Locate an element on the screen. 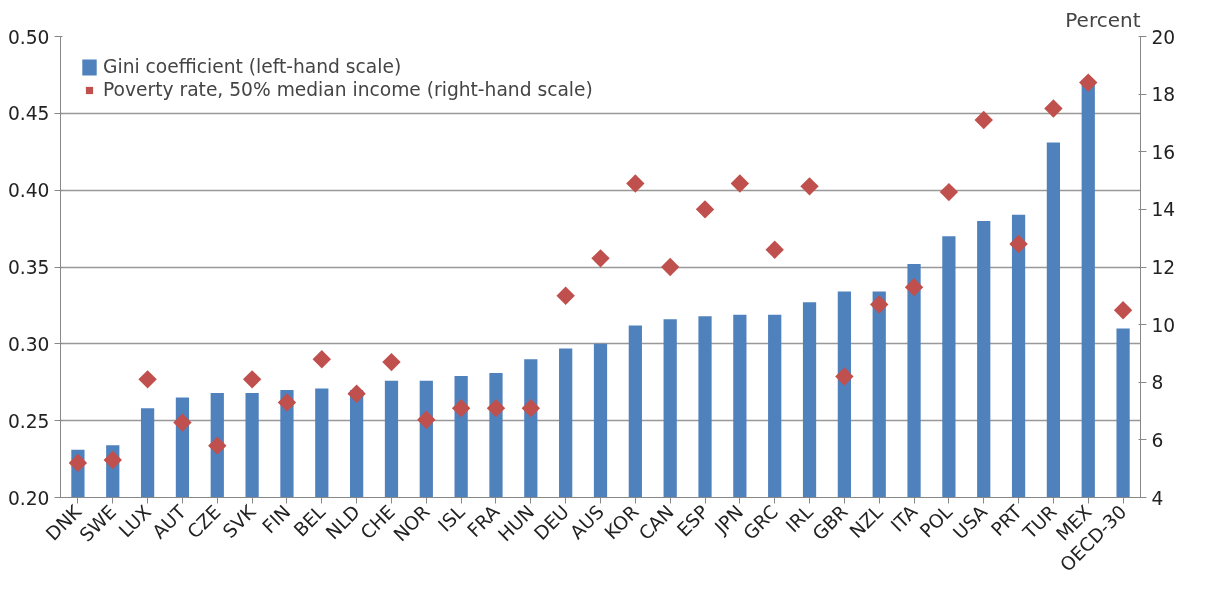  y2-tick-label: 18 is located at coordinates (1163, 95).